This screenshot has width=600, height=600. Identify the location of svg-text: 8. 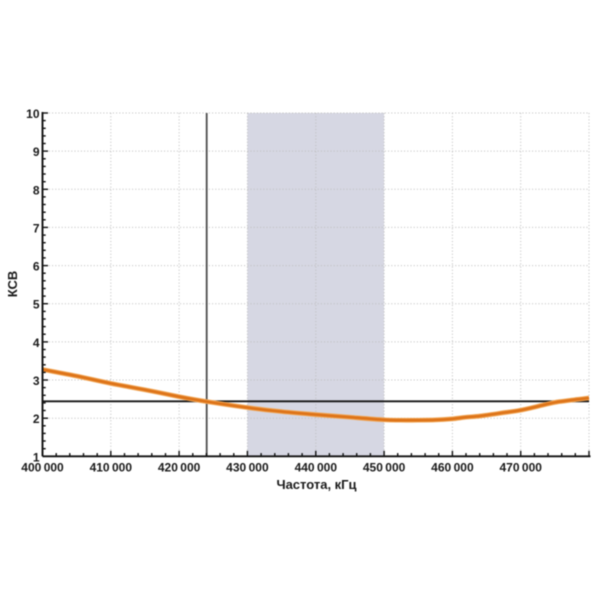
(36, 190).